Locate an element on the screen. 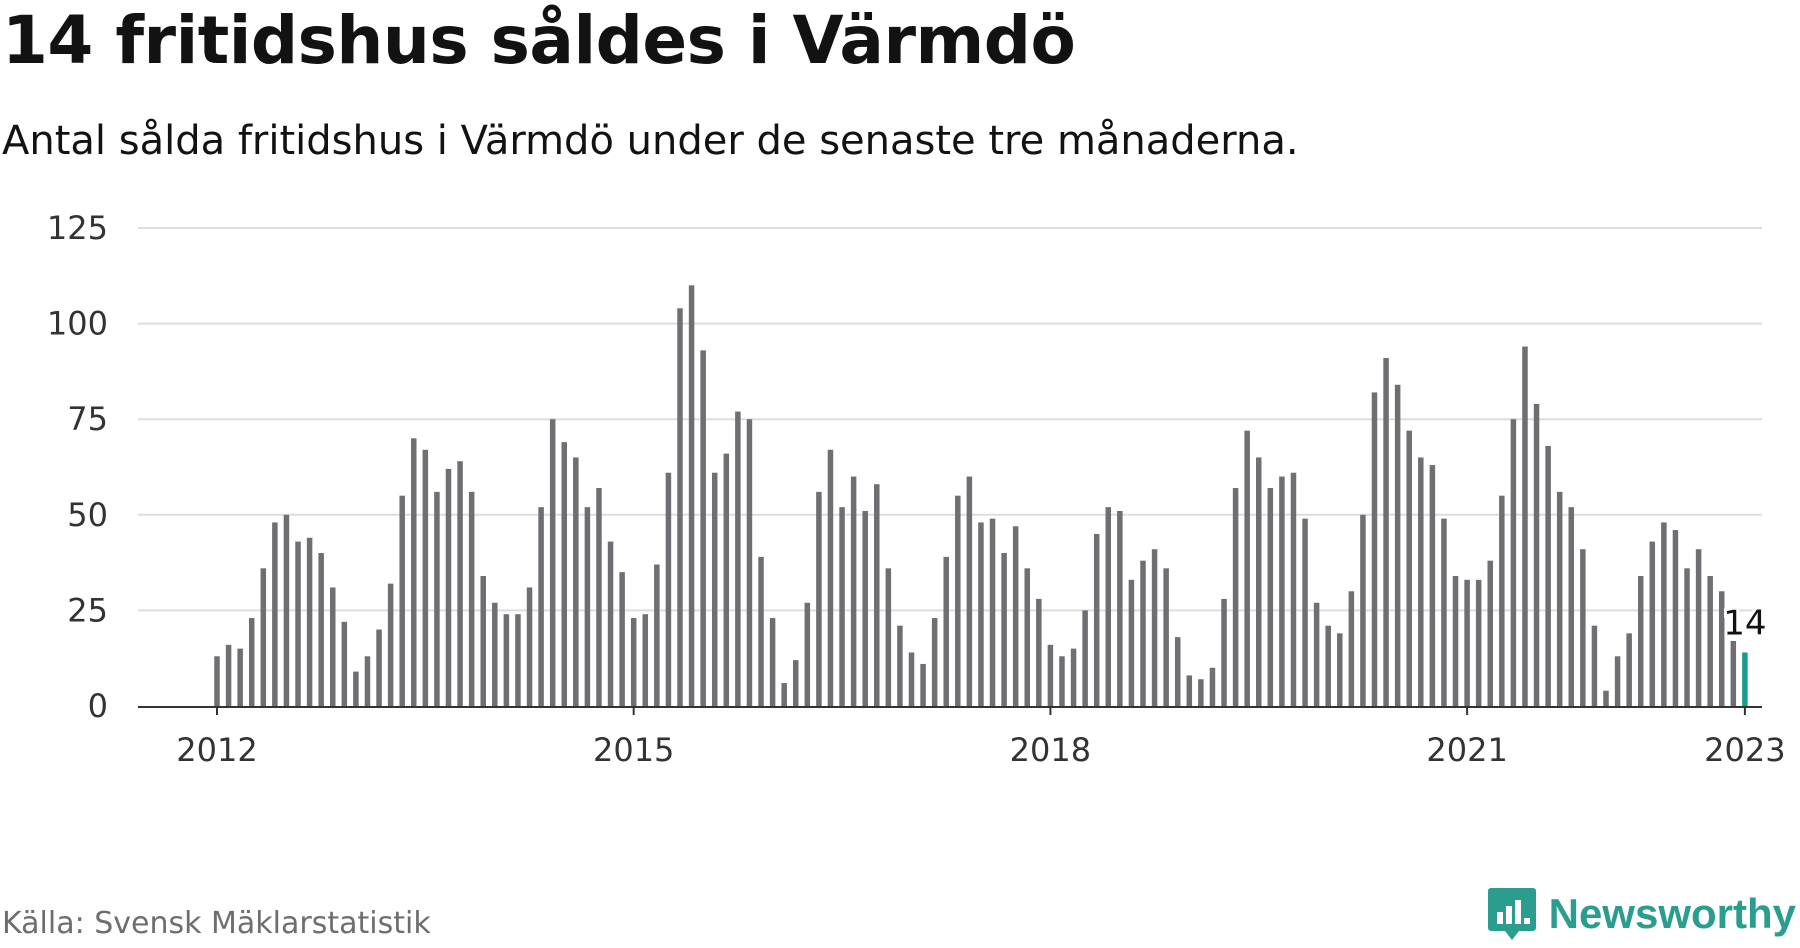  brand-name: Newsworthy is located at coordinates (1672, 913).